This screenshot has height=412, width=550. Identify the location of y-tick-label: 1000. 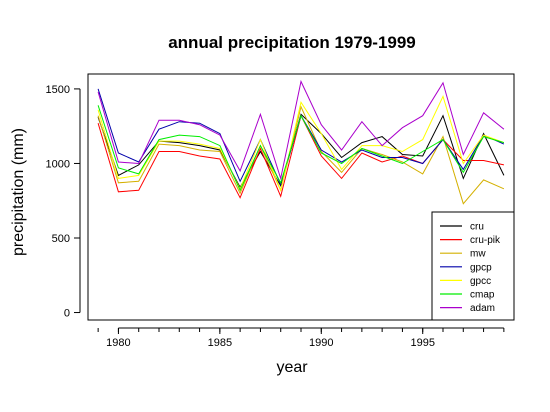
(58, 164).